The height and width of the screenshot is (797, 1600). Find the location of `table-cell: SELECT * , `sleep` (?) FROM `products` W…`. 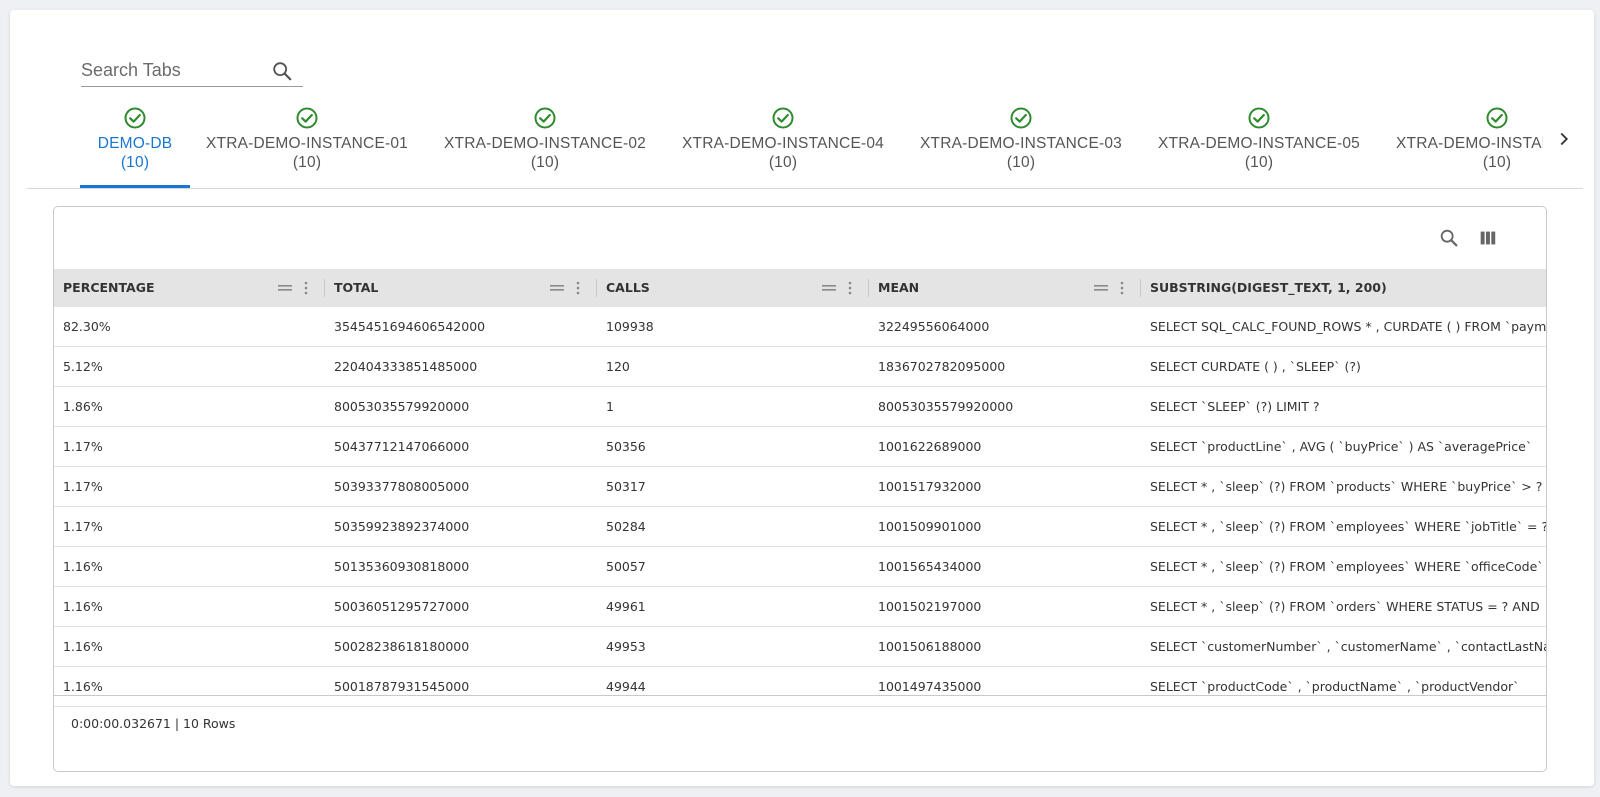

table-cell: SELECT * , `sleep` (?) FROM `products` W… is located at coordinates (1346, 486).